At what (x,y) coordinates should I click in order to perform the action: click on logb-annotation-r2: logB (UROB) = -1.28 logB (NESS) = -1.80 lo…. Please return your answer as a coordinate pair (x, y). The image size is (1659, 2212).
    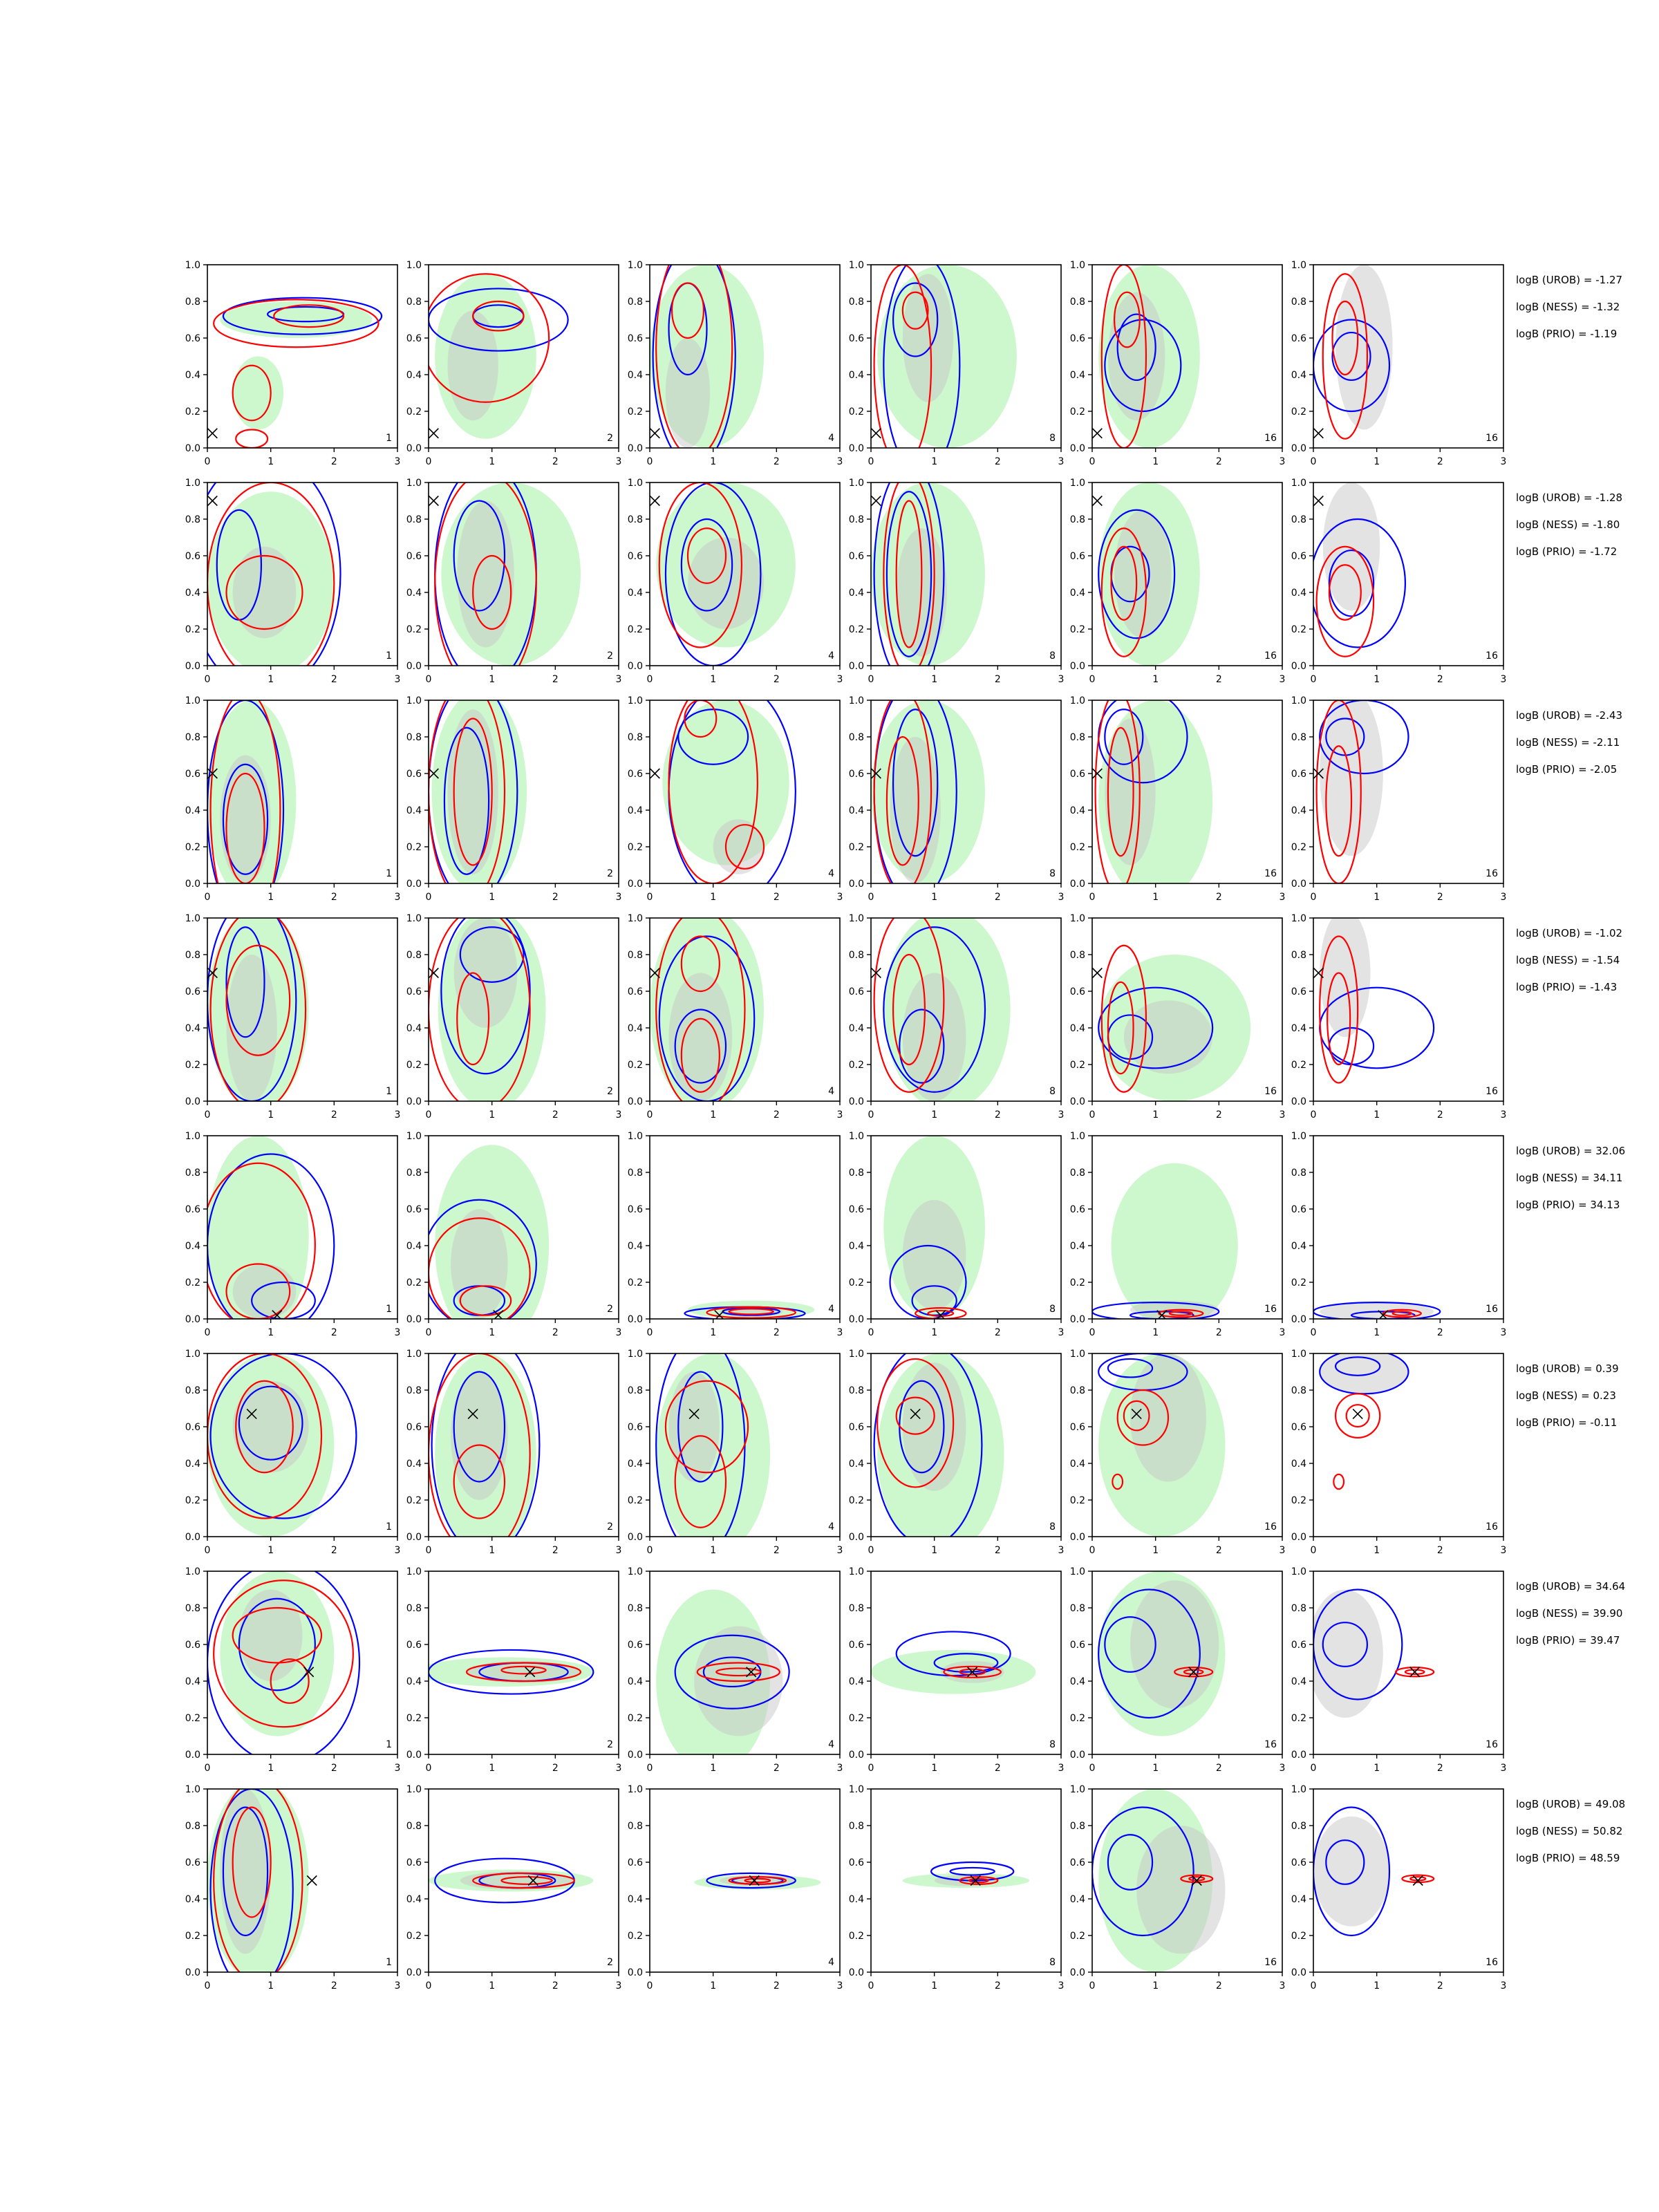
    Looking at the image, I should click on (1569, 524).